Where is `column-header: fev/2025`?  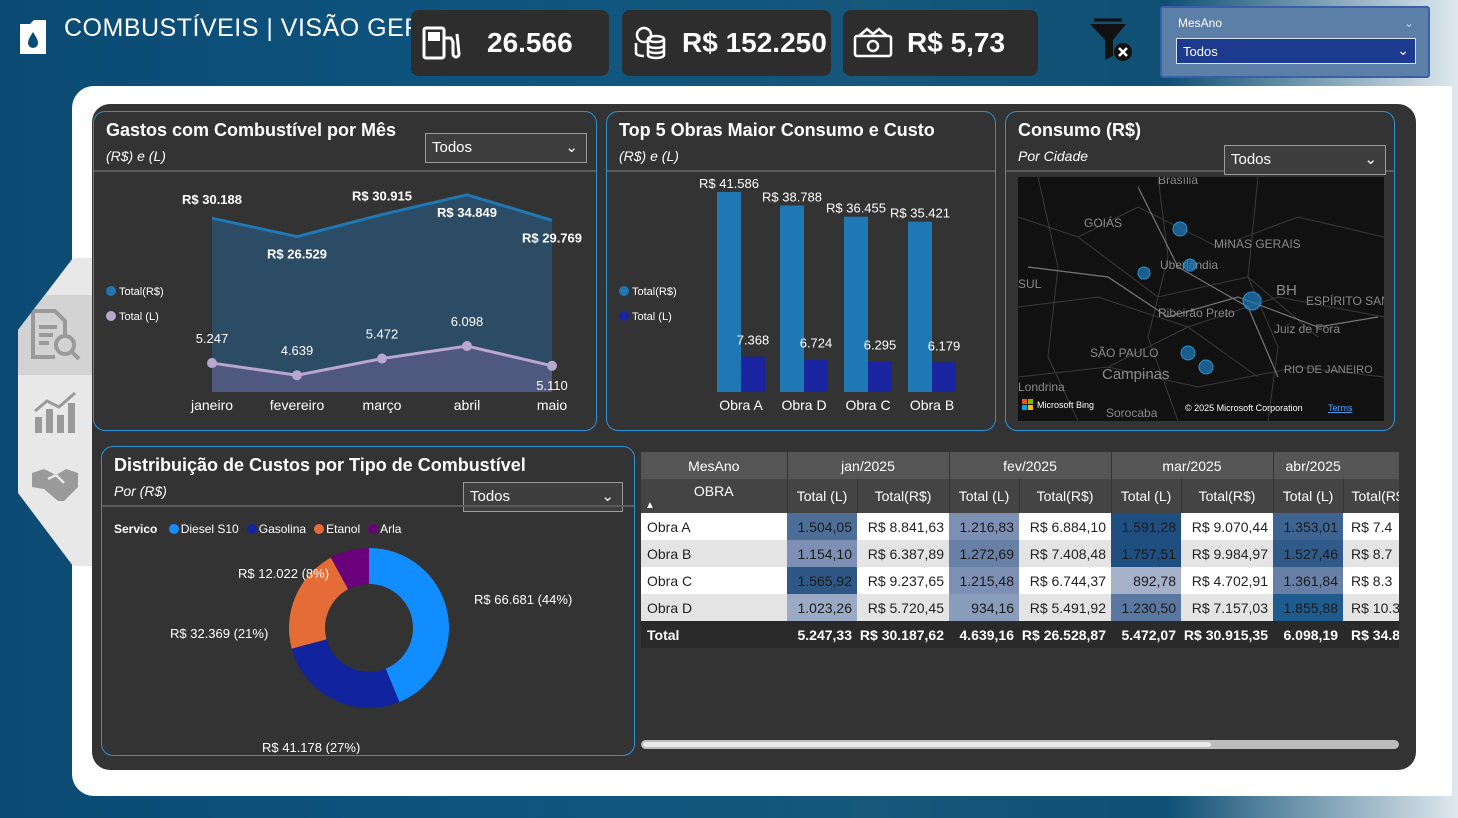
column-header: fev/2025 is located at coordinates (1030, 465).